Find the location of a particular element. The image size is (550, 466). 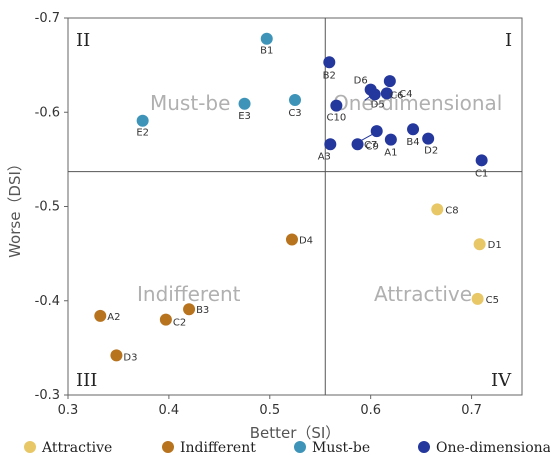

data-point-c10 is located at coordinates (336, 105).